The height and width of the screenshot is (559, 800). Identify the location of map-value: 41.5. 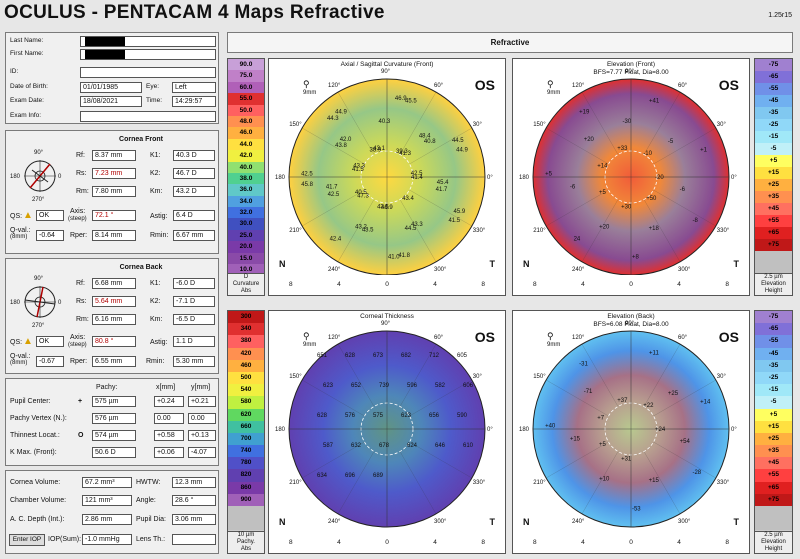
(358, 170).